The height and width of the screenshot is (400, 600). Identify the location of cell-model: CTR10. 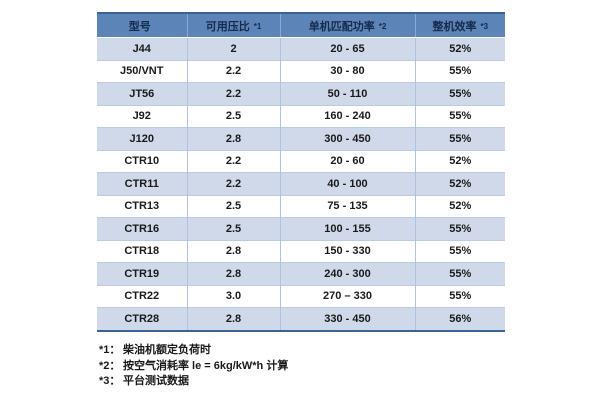
(142, 161).